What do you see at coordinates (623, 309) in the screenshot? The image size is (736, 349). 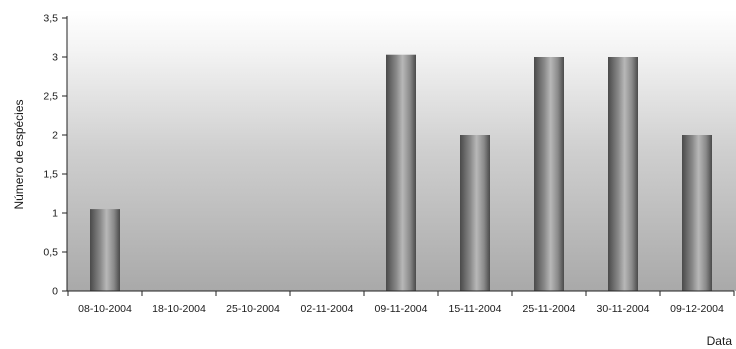 I see `x-tick-label: 30-11-2004` at bounding box center [623, 309].